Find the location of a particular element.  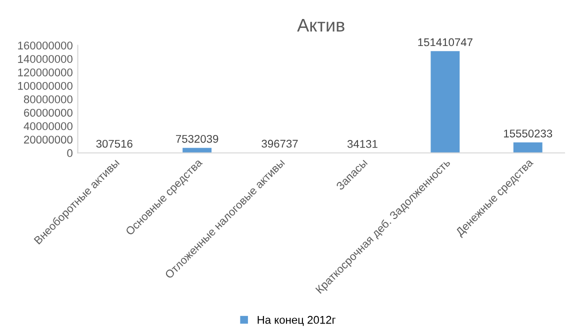

data-label: 7532039 is located at coordinates (197, 138).